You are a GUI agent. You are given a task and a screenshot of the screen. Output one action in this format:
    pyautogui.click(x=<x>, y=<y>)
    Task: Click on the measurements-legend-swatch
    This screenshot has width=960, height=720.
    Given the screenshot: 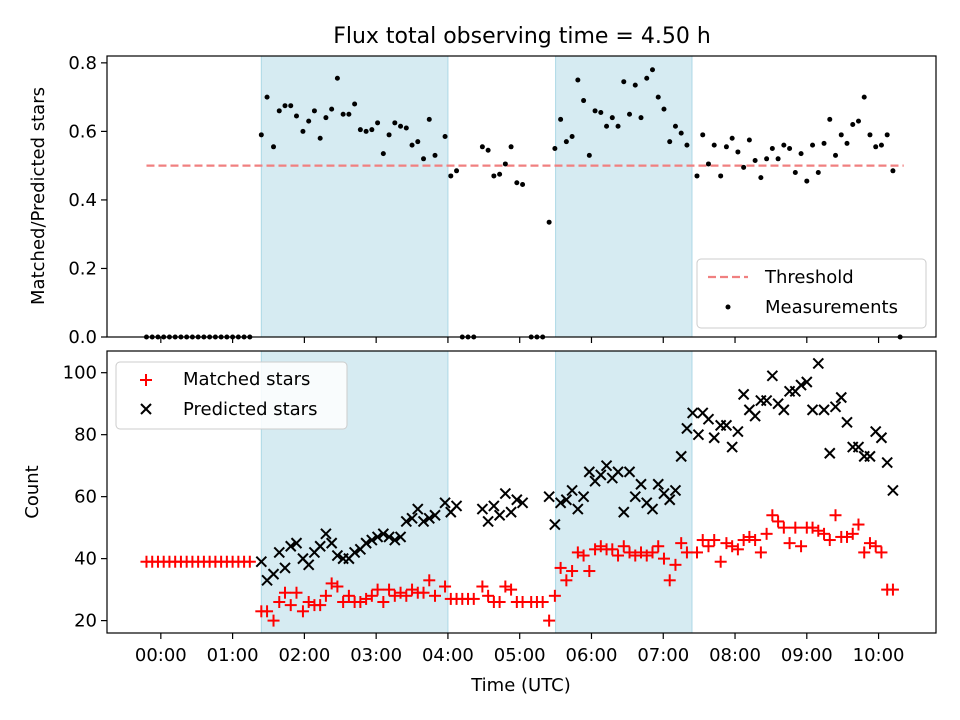 What is the action you would take?
    pyautogui.click(x=728, y=307)
    